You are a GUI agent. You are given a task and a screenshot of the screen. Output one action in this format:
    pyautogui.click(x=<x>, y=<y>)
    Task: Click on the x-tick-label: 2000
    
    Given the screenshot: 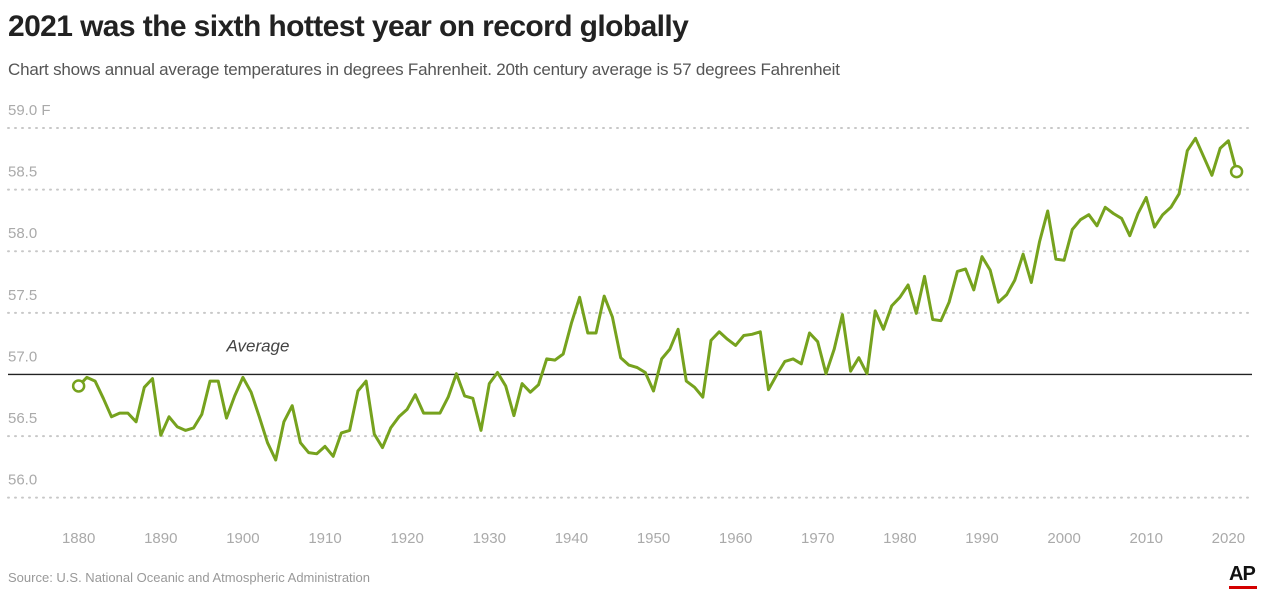 What is the action you would take?
    pyautogui.click(x=1063, y=538)
    